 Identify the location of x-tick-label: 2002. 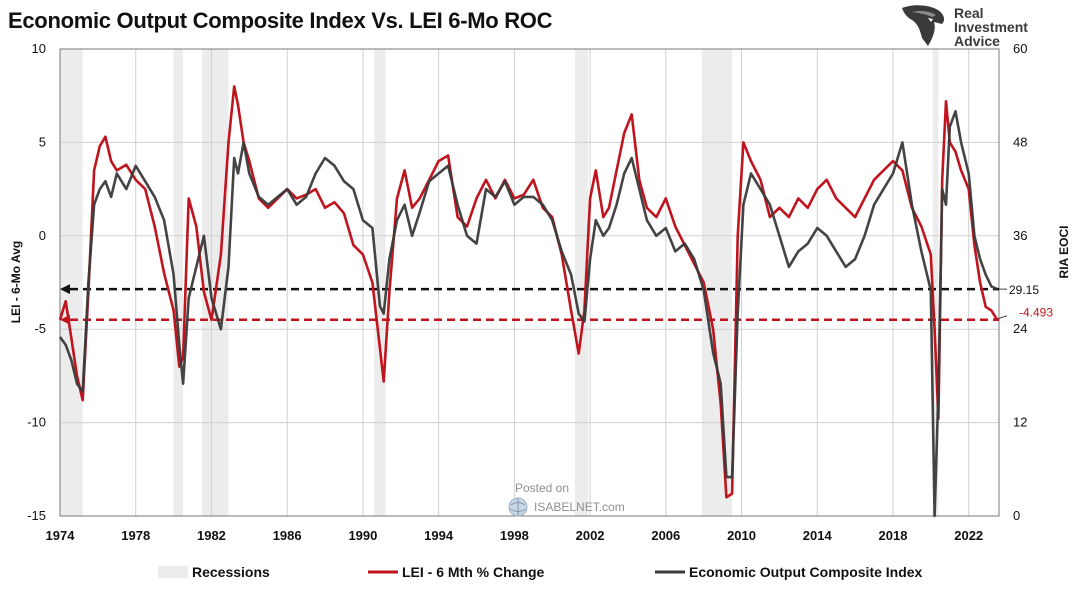
(590, 535).